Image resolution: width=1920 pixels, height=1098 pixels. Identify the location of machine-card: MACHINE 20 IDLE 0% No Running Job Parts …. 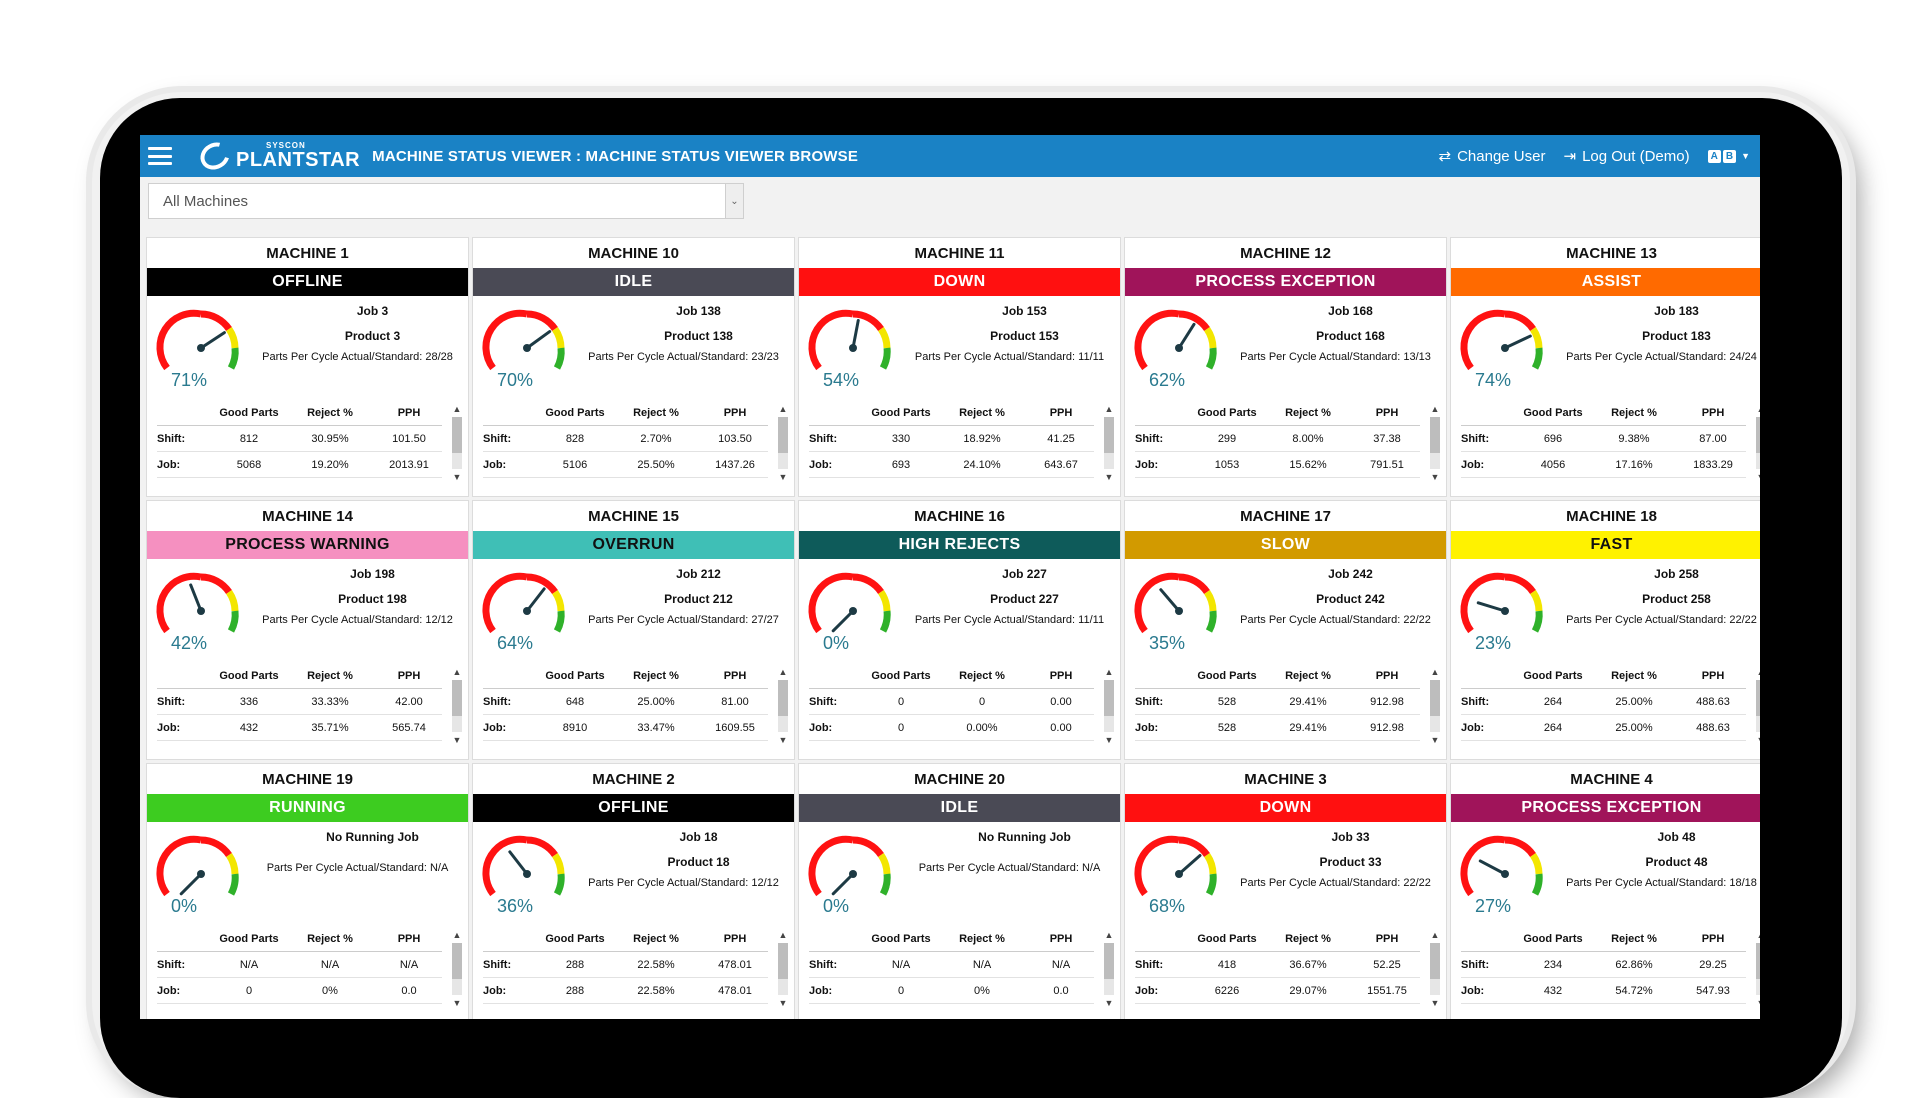
(959, 891).